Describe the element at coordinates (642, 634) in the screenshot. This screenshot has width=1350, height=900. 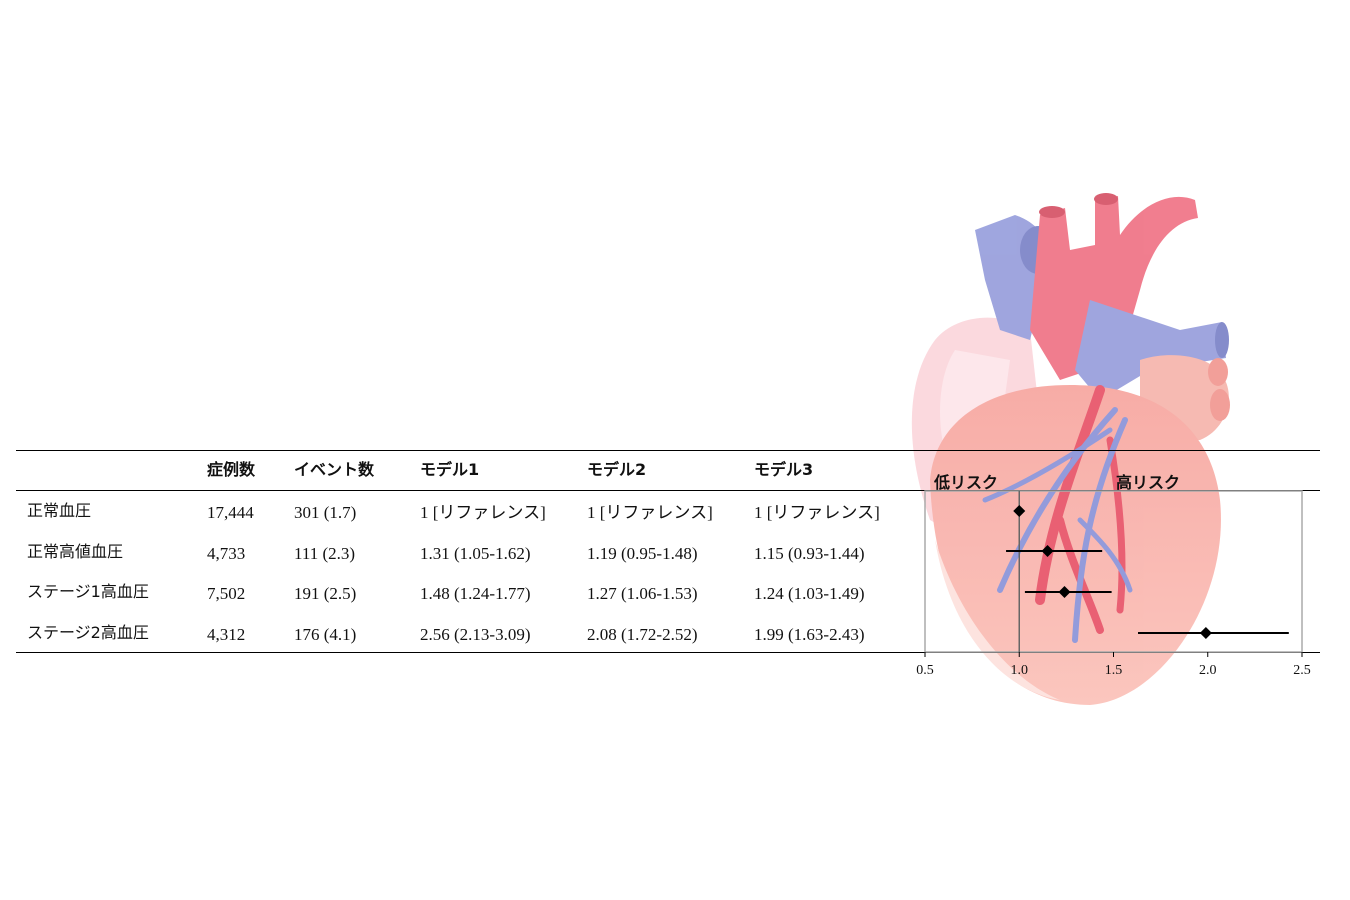
I see `model2-value: 2.08 (1.72-2.52)` at that location.